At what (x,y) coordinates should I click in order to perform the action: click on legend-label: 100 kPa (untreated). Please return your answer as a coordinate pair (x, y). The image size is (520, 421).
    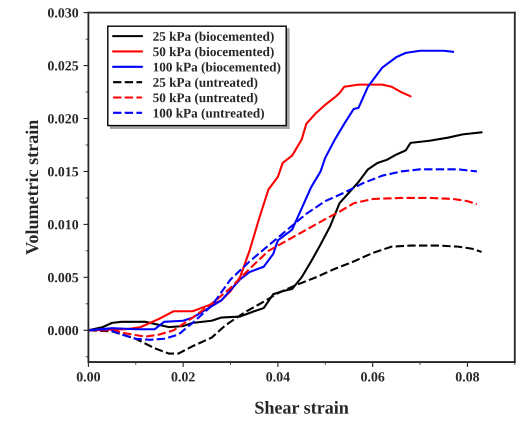
    Looking at the image, I should click on (209, 114).